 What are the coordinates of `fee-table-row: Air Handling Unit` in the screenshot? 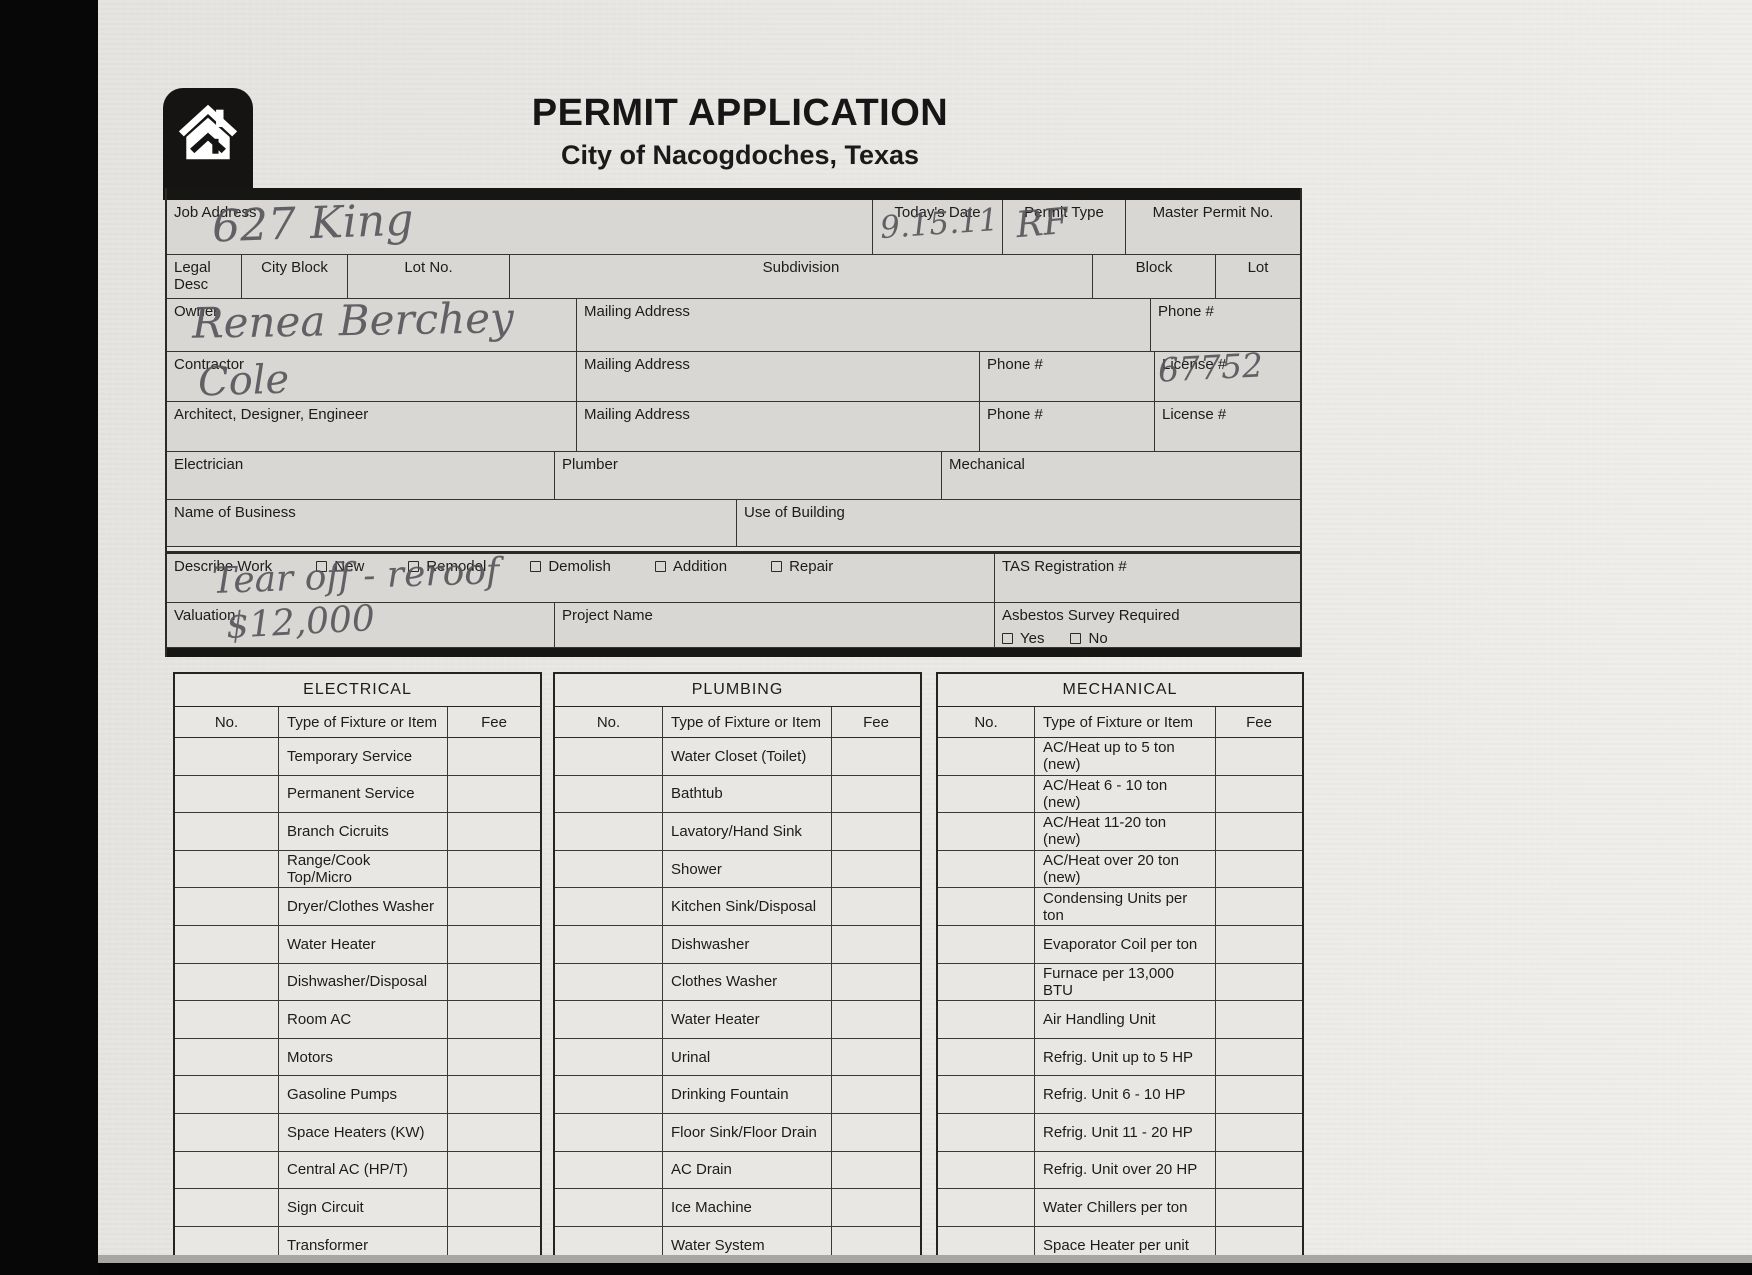 It's located at (1120, 1020).